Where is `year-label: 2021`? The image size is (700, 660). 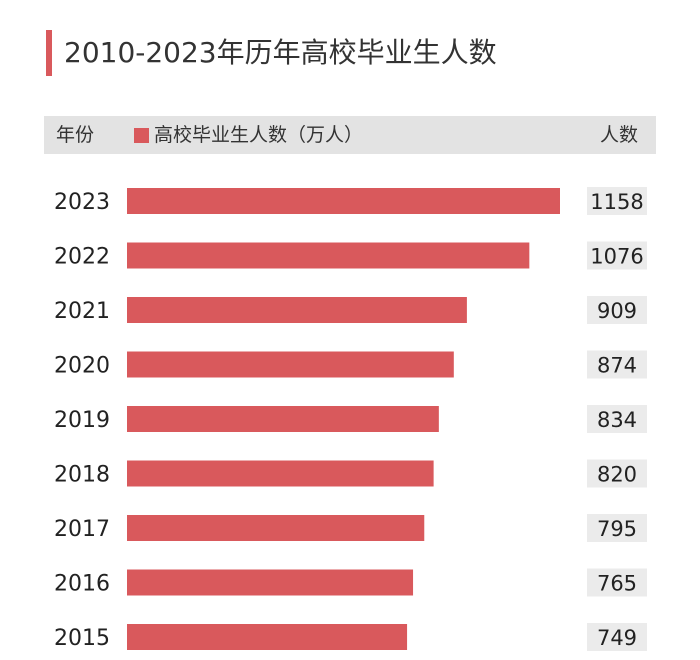 year-label: 2021 is located at coordinates (82, 311).